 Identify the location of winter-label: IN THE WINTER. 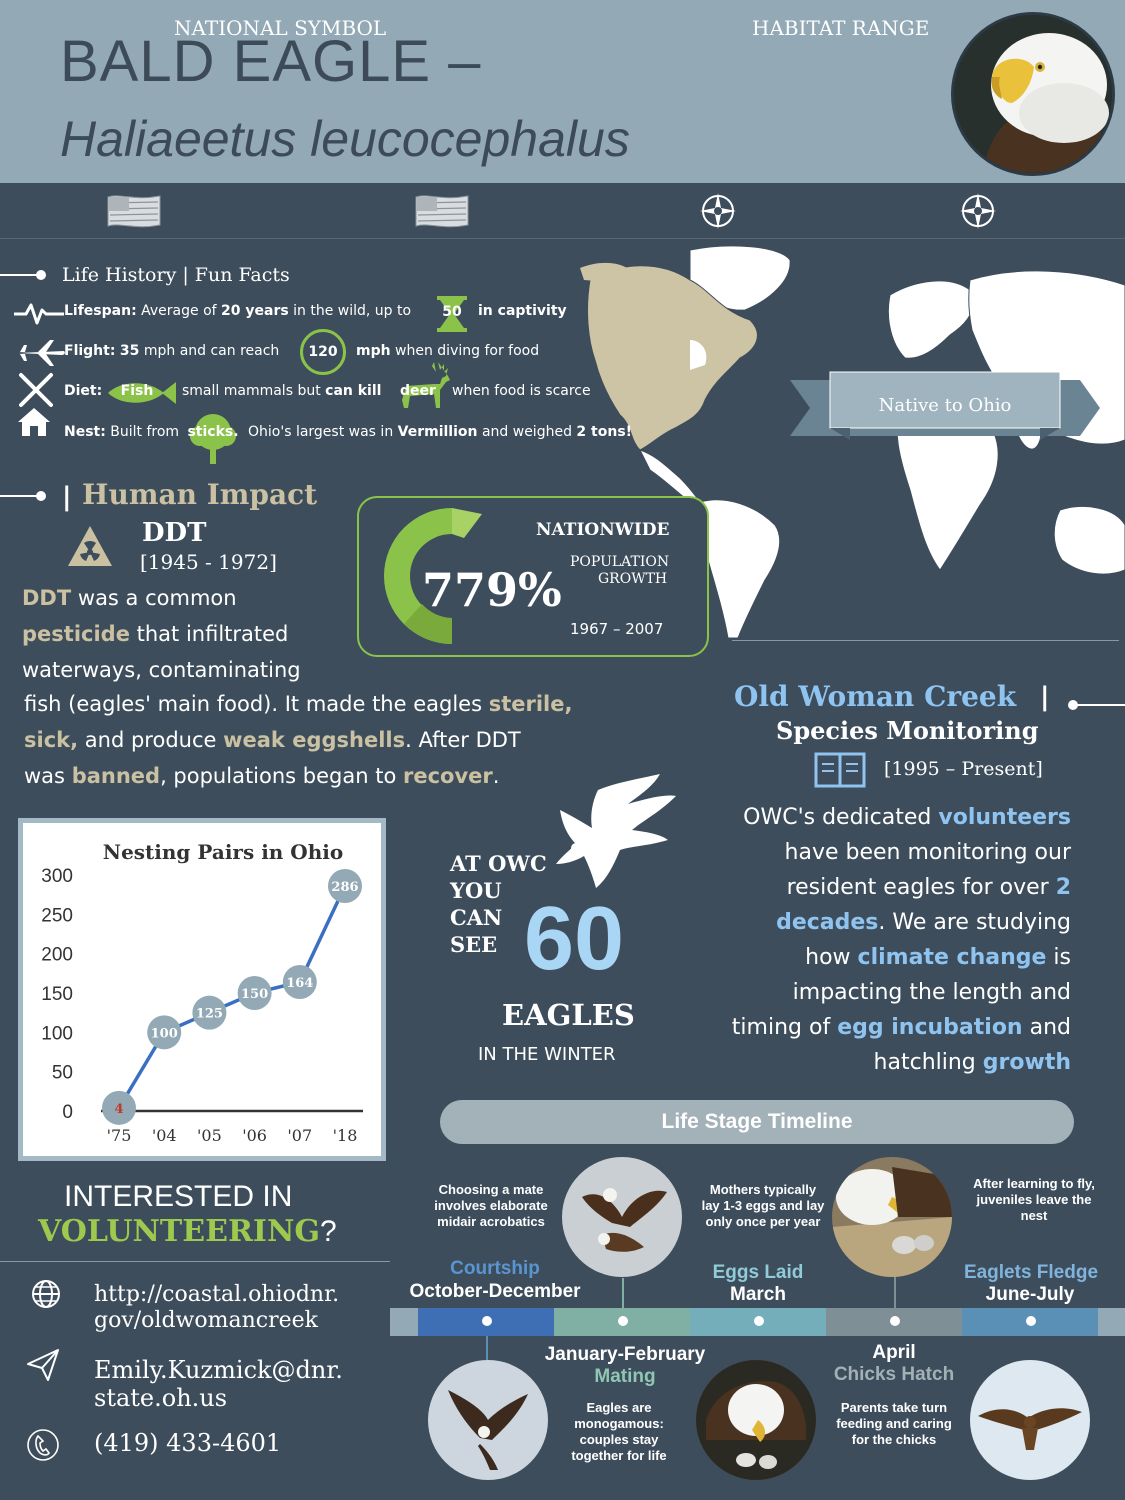
(547, 1054).